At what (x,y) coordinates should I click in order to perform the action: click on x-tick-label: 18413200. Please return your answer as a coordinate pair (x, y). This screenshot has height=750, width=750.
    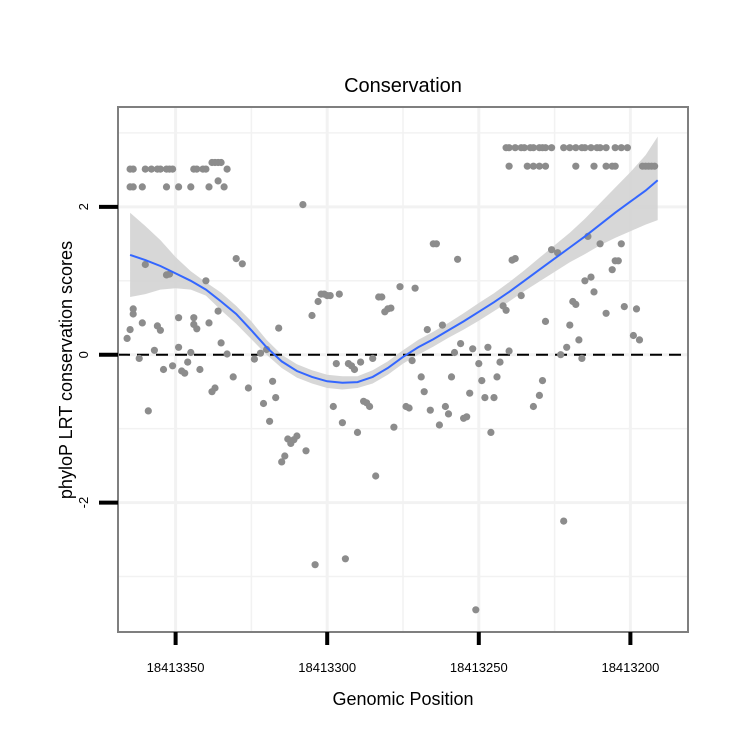
    Looking at the image, I should click on (630, 667).